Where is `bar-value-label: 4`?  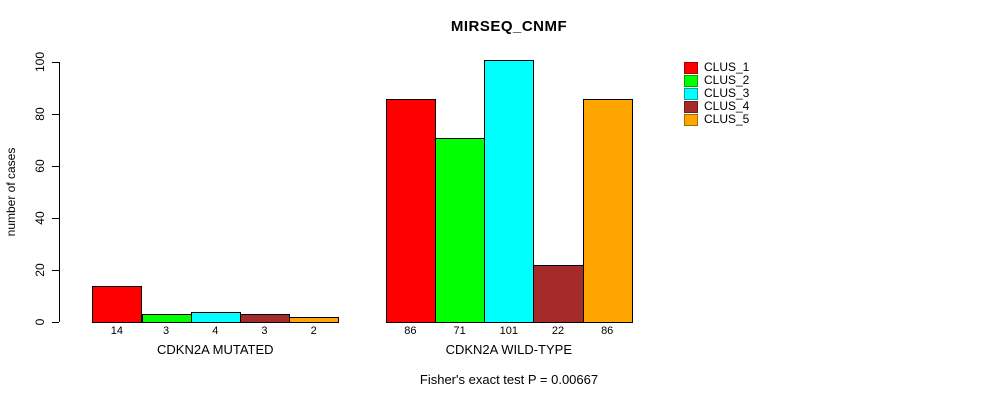 bar-value-label: 4 is located at coordinates (215, 331).